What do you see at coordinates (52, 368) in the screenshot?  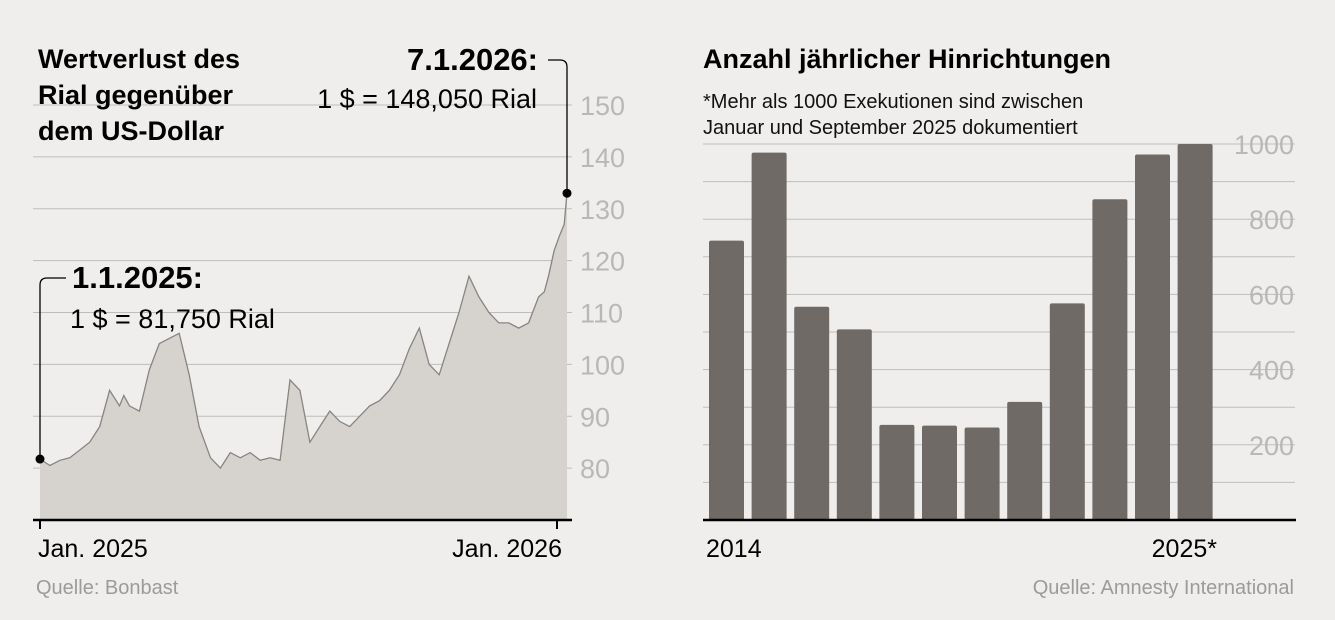 I see `start-annotation-leader` at bounding box center [52, 368].